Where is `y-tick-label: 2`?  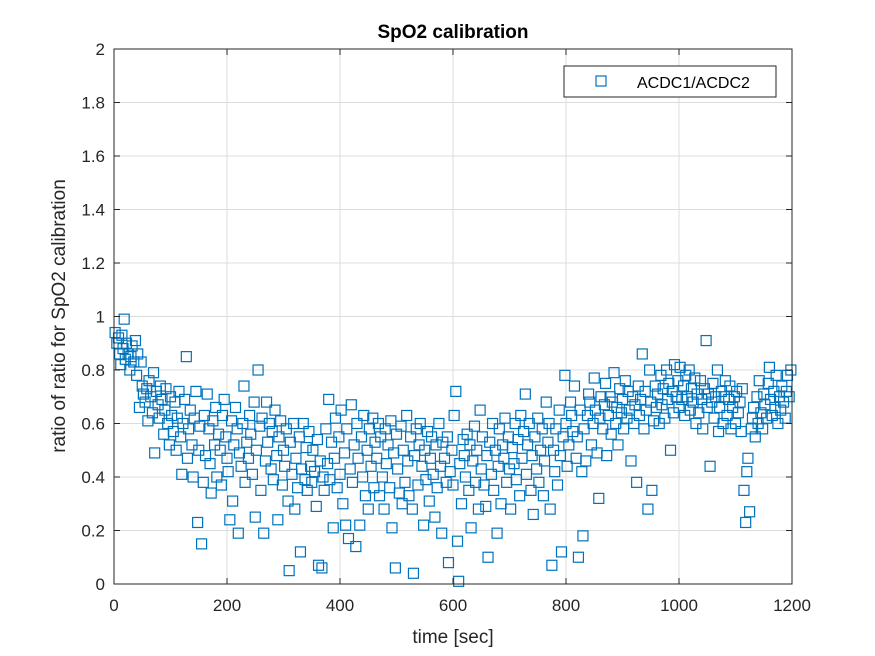 y-tick-label: 2 is located at coordinates (100, 49).